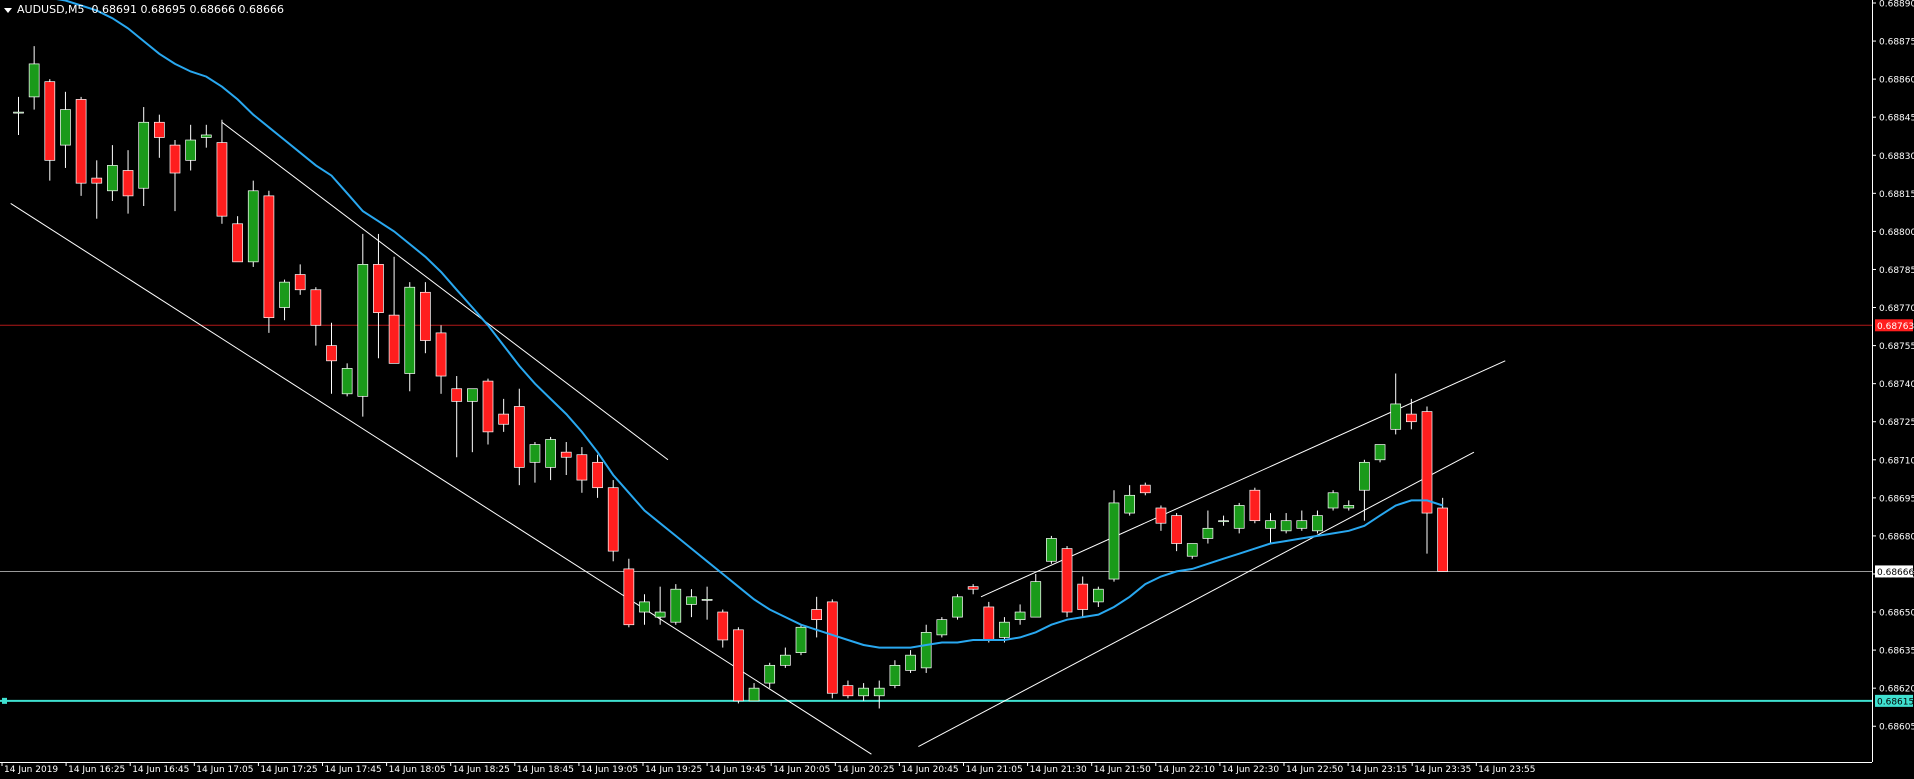 The height and width of the screenshot is (779, 1914). What do you see at coordinates (1894, 571) in the screenshot?
I see `current-price-box` at bounding box center [1894, 571].